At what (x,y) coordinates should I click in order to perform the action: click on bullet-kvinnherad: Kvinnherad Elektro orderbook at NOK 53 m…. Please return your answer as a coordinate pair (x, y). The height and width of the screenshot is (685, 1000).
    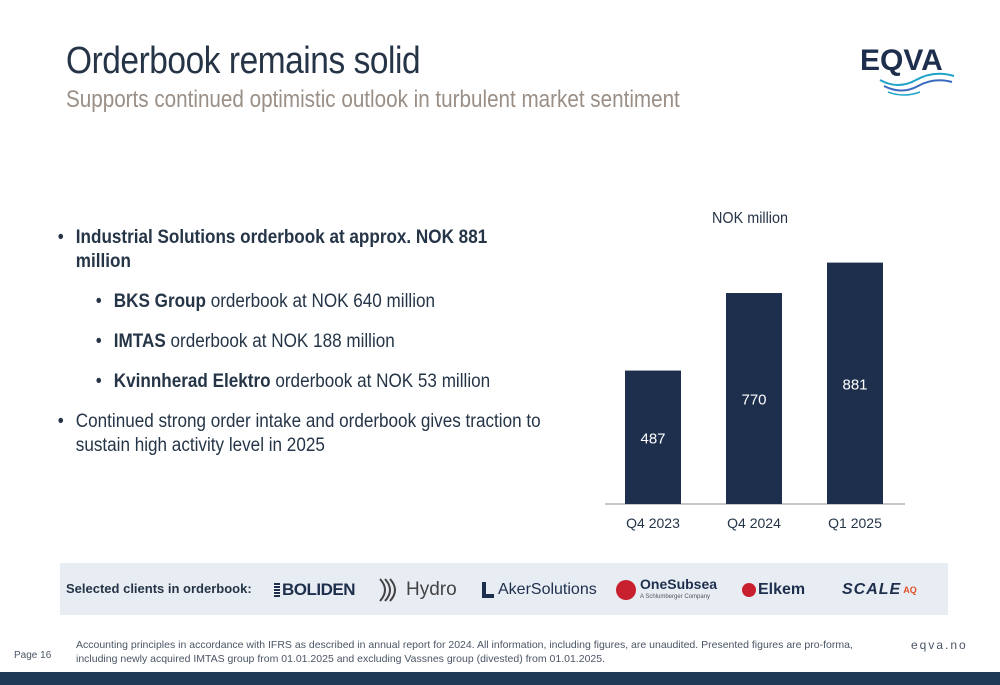
    Looking at the image, I should click on (338, 382).